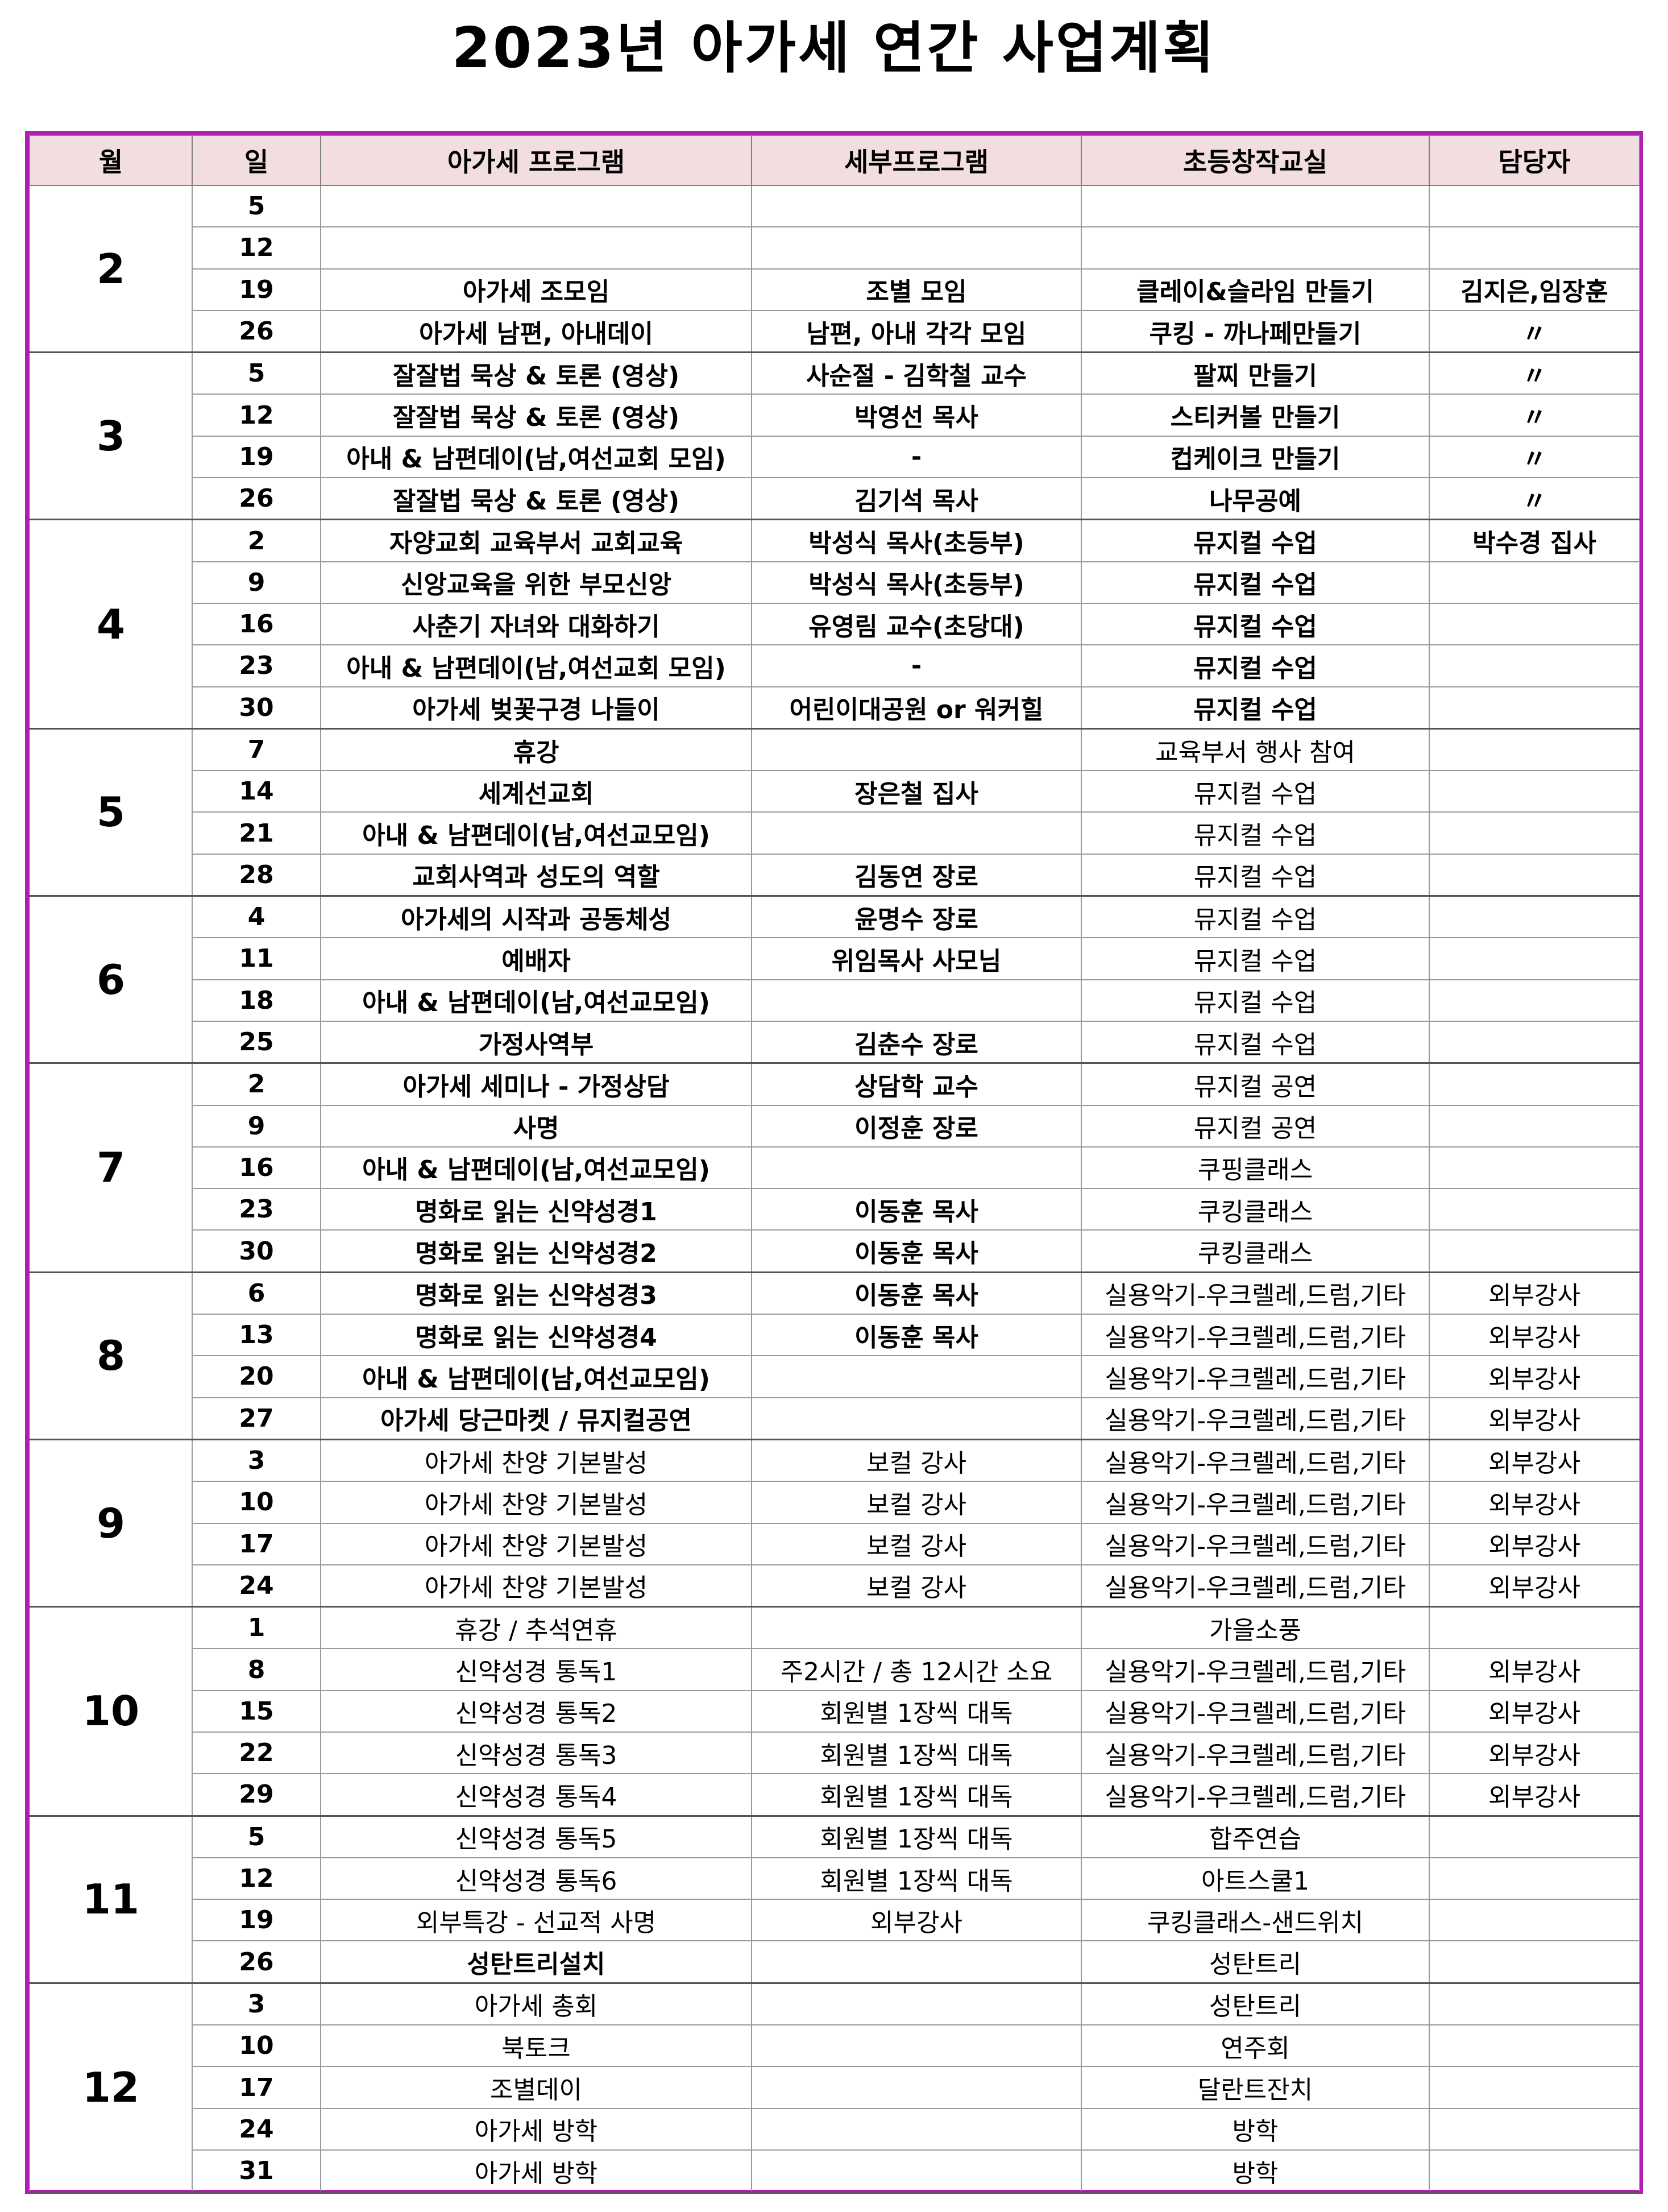  Describe the element at coordinates (916, 499) in the screenshot. I see `detail-cell: 김기석 목사` at that location.